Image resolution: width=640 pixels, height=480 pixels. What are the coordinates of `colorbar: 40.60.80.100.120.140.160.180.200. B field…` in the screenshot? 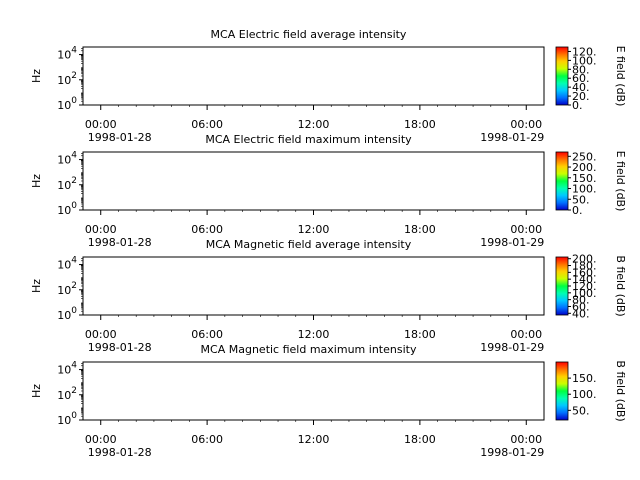 It's located at (591, 286).